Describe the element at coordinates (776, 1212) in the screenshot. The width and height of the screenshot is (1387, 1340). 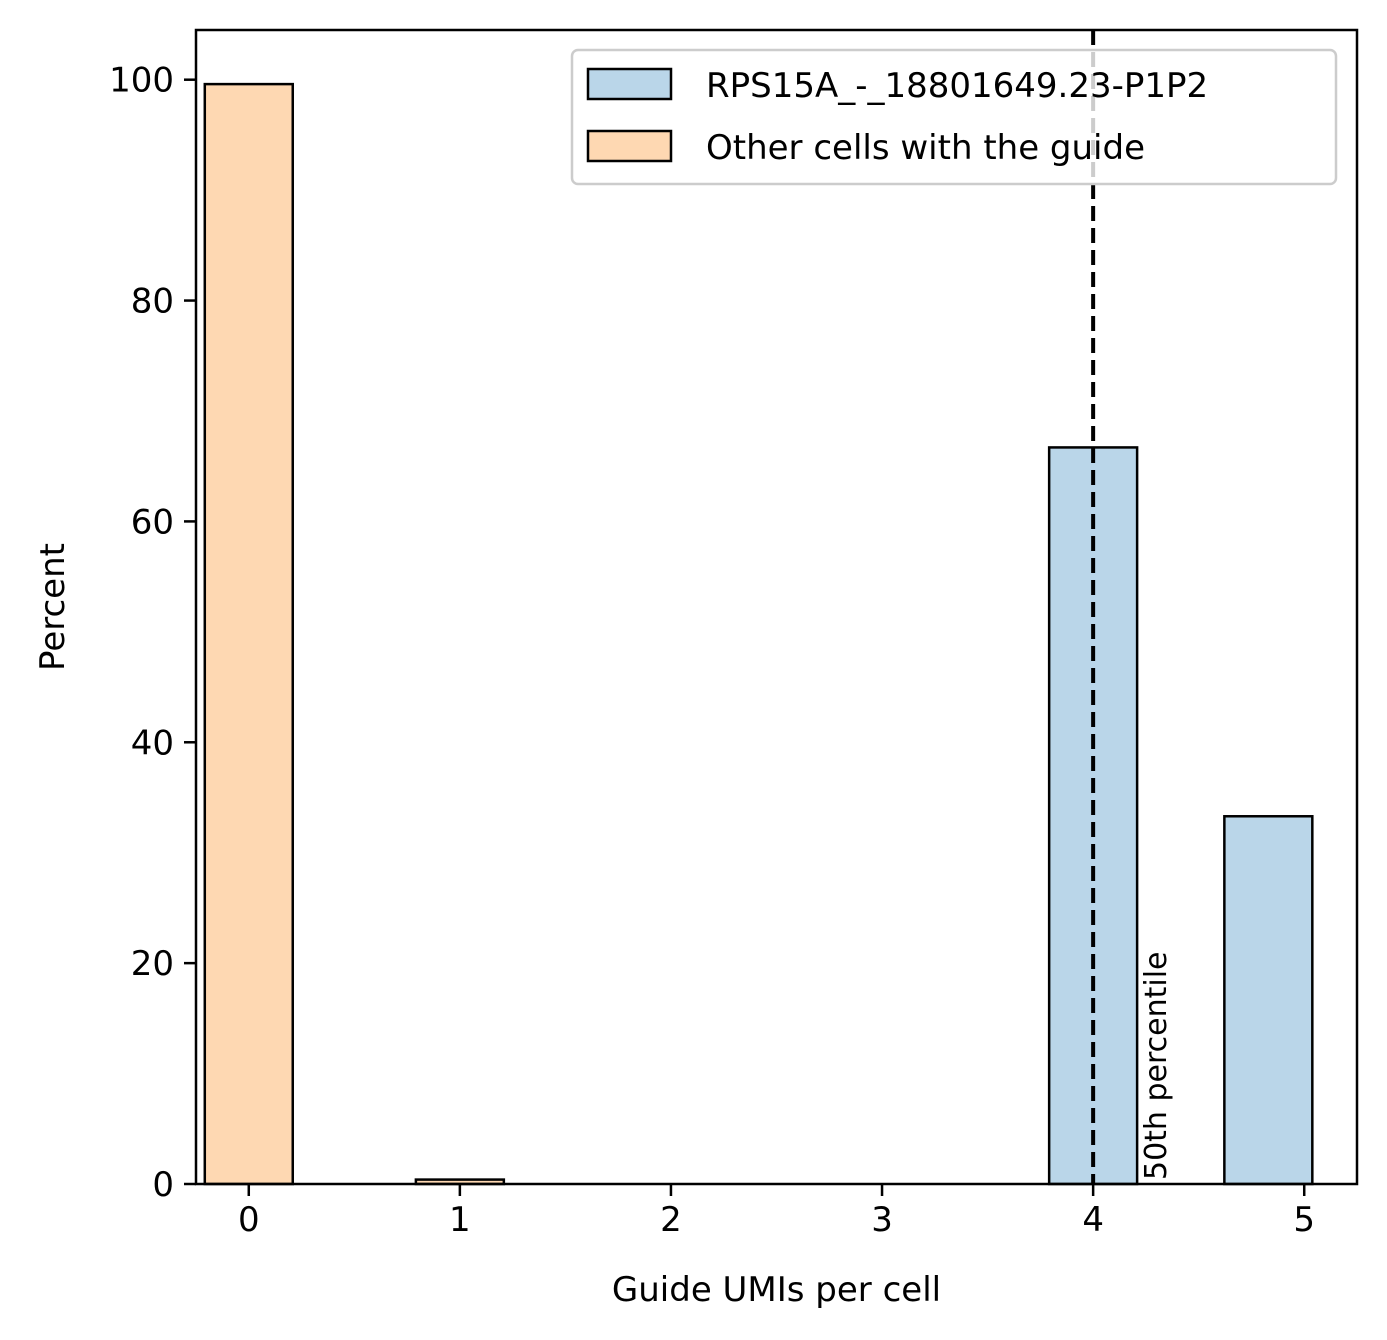
I see `x-axis-ticks: 0 1 2 3 4 5` at that location.